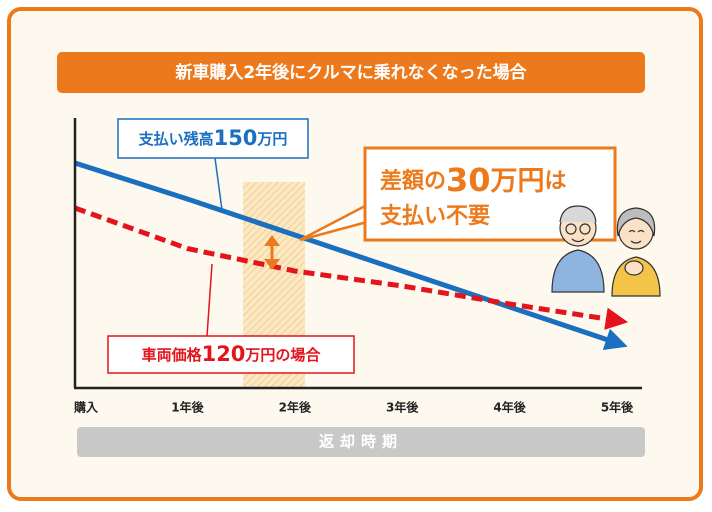 The image size is (712, 512). I want to click on balance-callout, so click(213, 138).